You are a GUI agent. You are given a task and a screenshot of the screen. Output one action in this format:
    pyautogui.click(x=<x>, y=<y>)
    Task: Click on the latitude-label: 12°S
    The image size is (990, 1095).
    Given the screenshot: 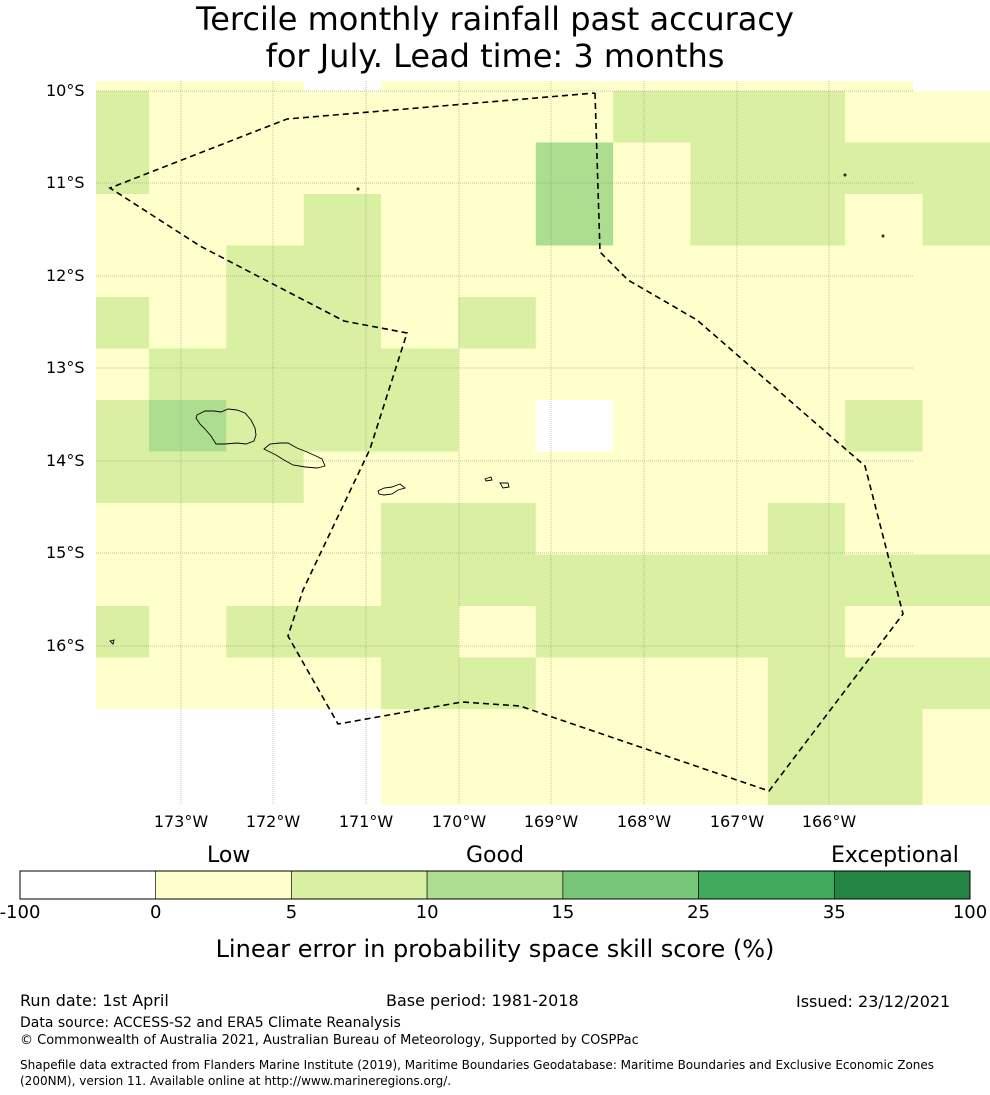 What is the action you would take?
    pyautogui.click(x=65, y=275)
    